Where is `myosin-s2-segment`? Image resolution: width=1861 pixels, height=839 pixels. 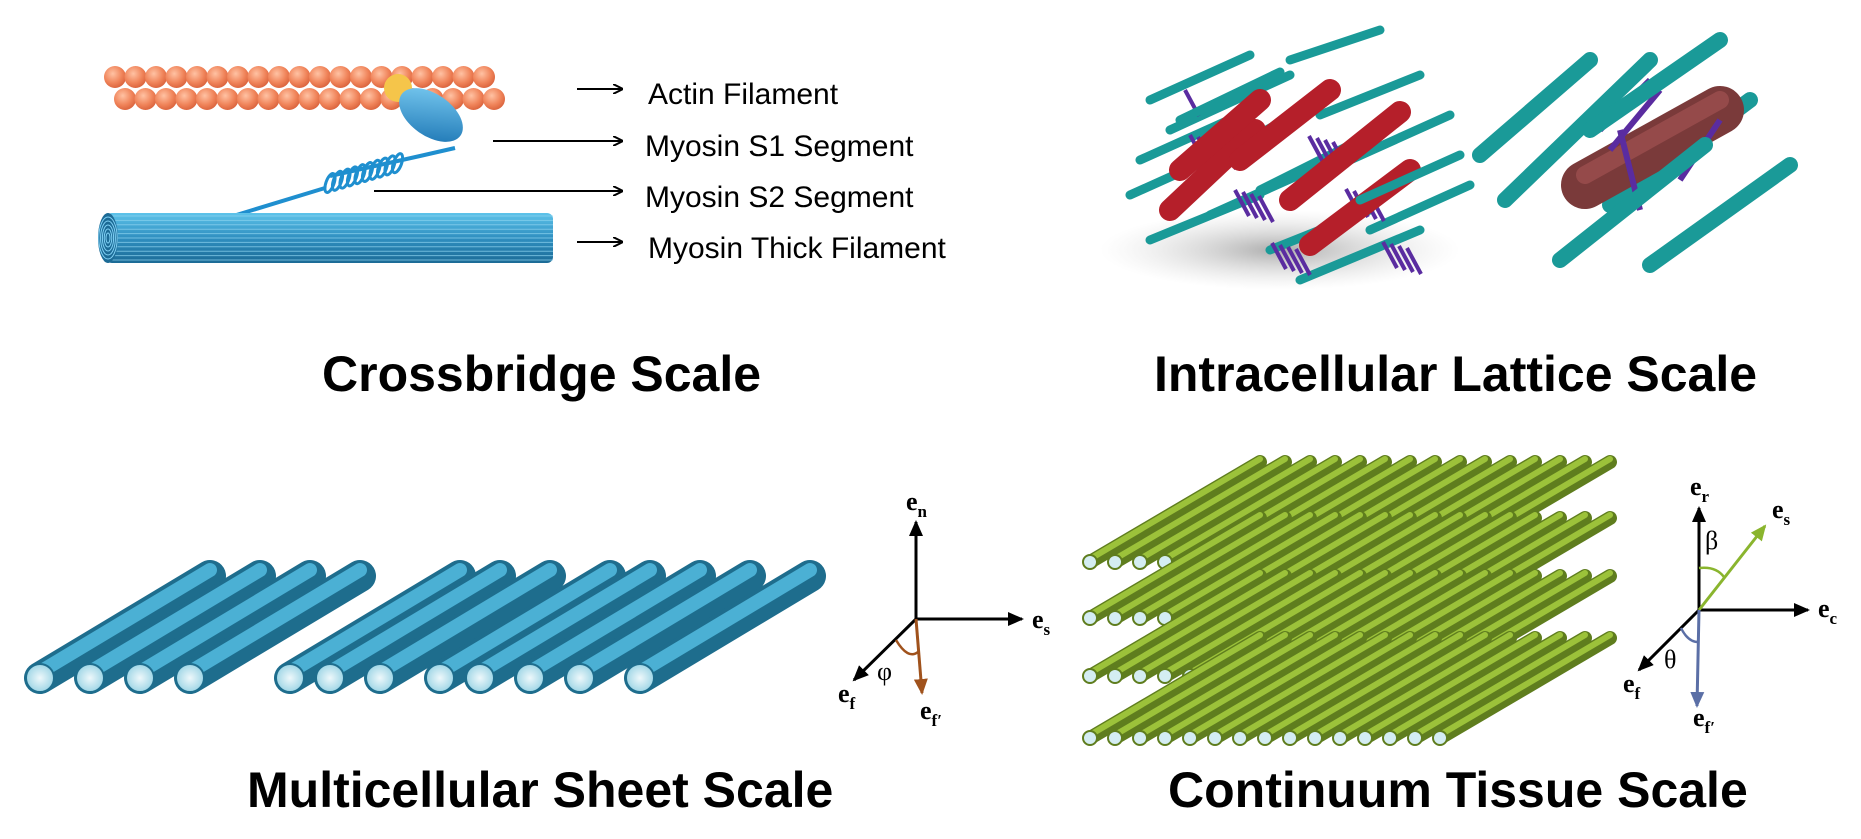 myosin-s2-segment is located at coordinates (337, 184).